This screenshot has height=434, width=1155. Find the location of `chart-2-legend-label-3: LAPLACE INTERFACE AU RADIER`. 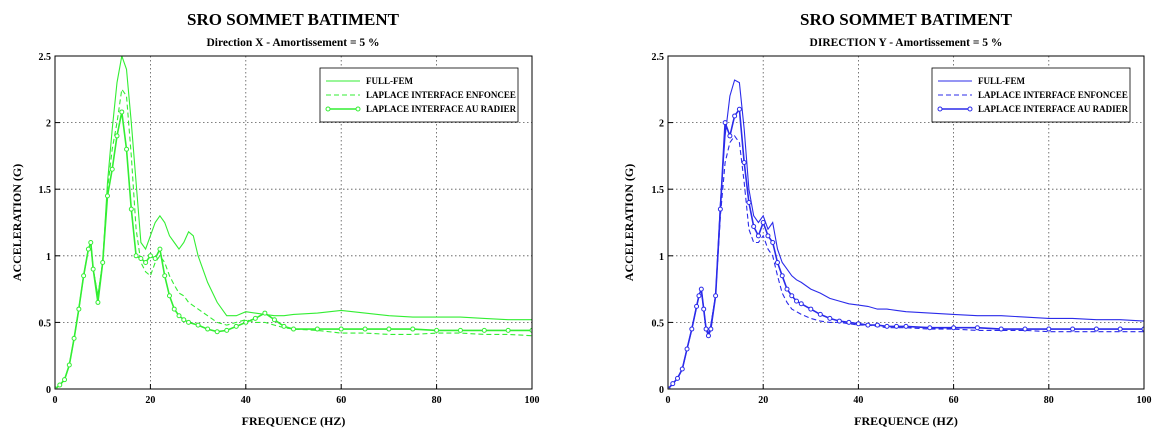

chart-2-legend-label-3: LAPLACE INTERFACE AU RADIER is located at coordinates (1053, 109).